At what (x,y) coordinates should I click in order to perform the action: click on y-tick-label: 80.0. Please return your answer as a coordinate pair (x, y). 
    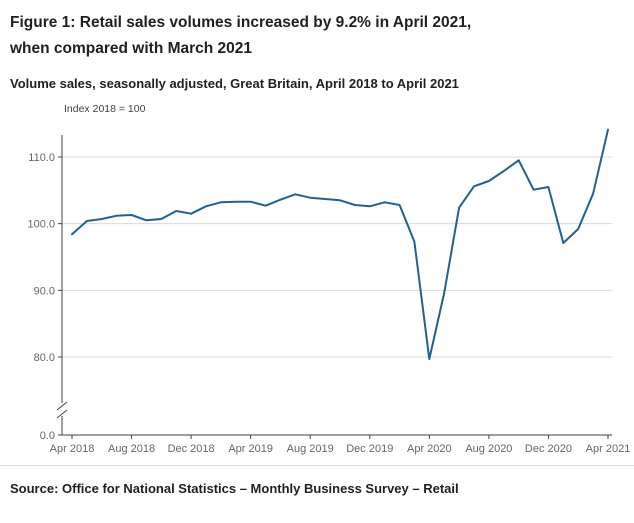
    Looking at the image, I should click on (44, 358).